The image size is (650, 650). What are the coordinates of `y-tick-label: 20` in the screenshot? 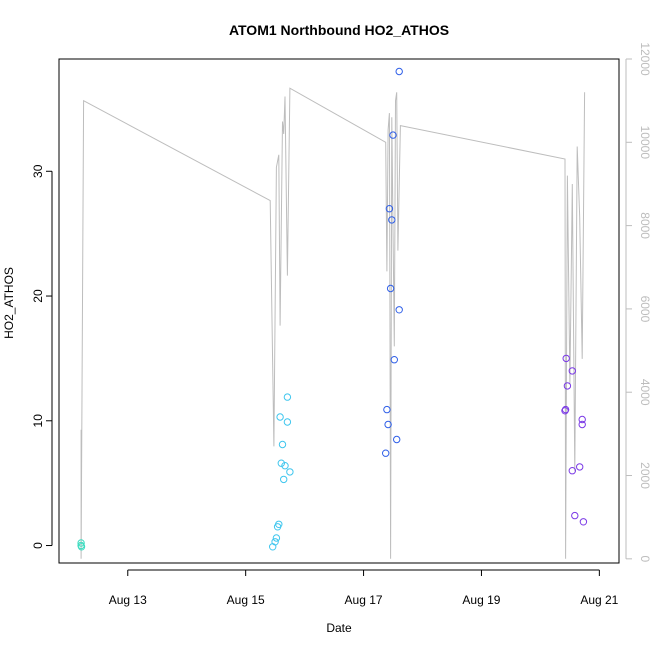 It's located at (38, 296).